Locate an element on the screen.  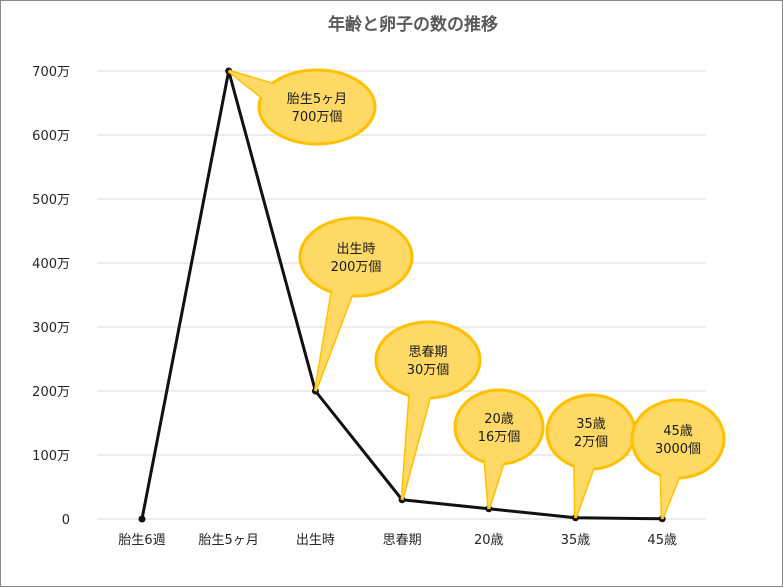
callout-label: 700万個 is located at coordinates (317, 117).